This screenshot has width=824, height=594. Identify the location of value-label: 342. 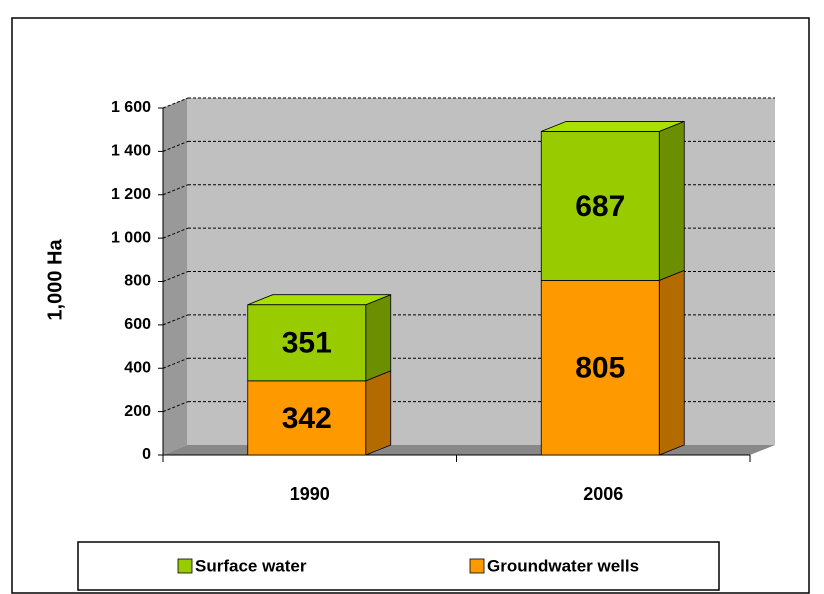
(307, 418).